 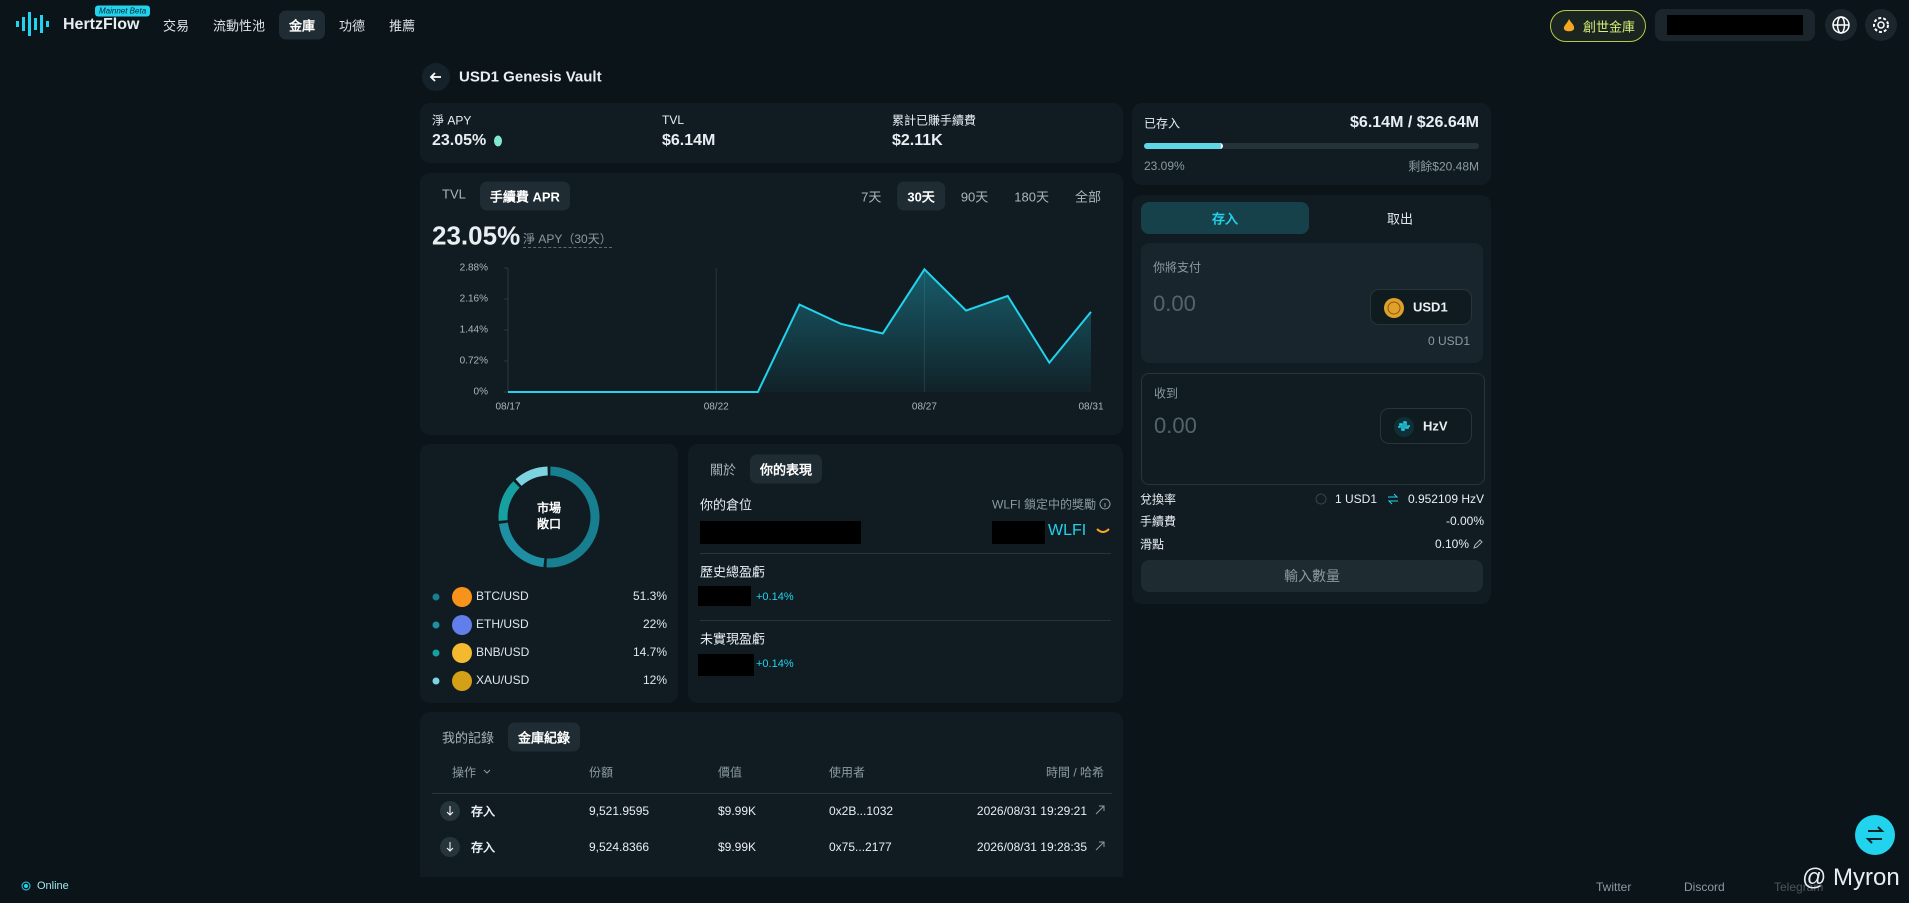 I want to click on donut-center: 市場, so click(x=549, y=507).